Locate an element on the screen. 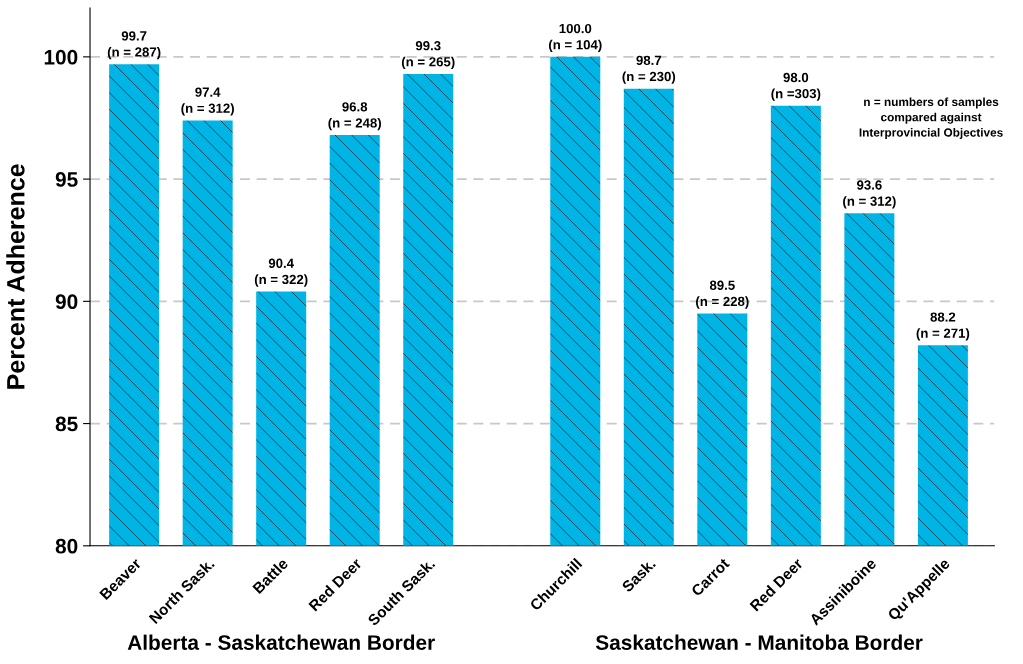 The height and width of the screenshot is (664, 1023). data-label: 97.4 (n = 312) is located at coordinates (207, 101).